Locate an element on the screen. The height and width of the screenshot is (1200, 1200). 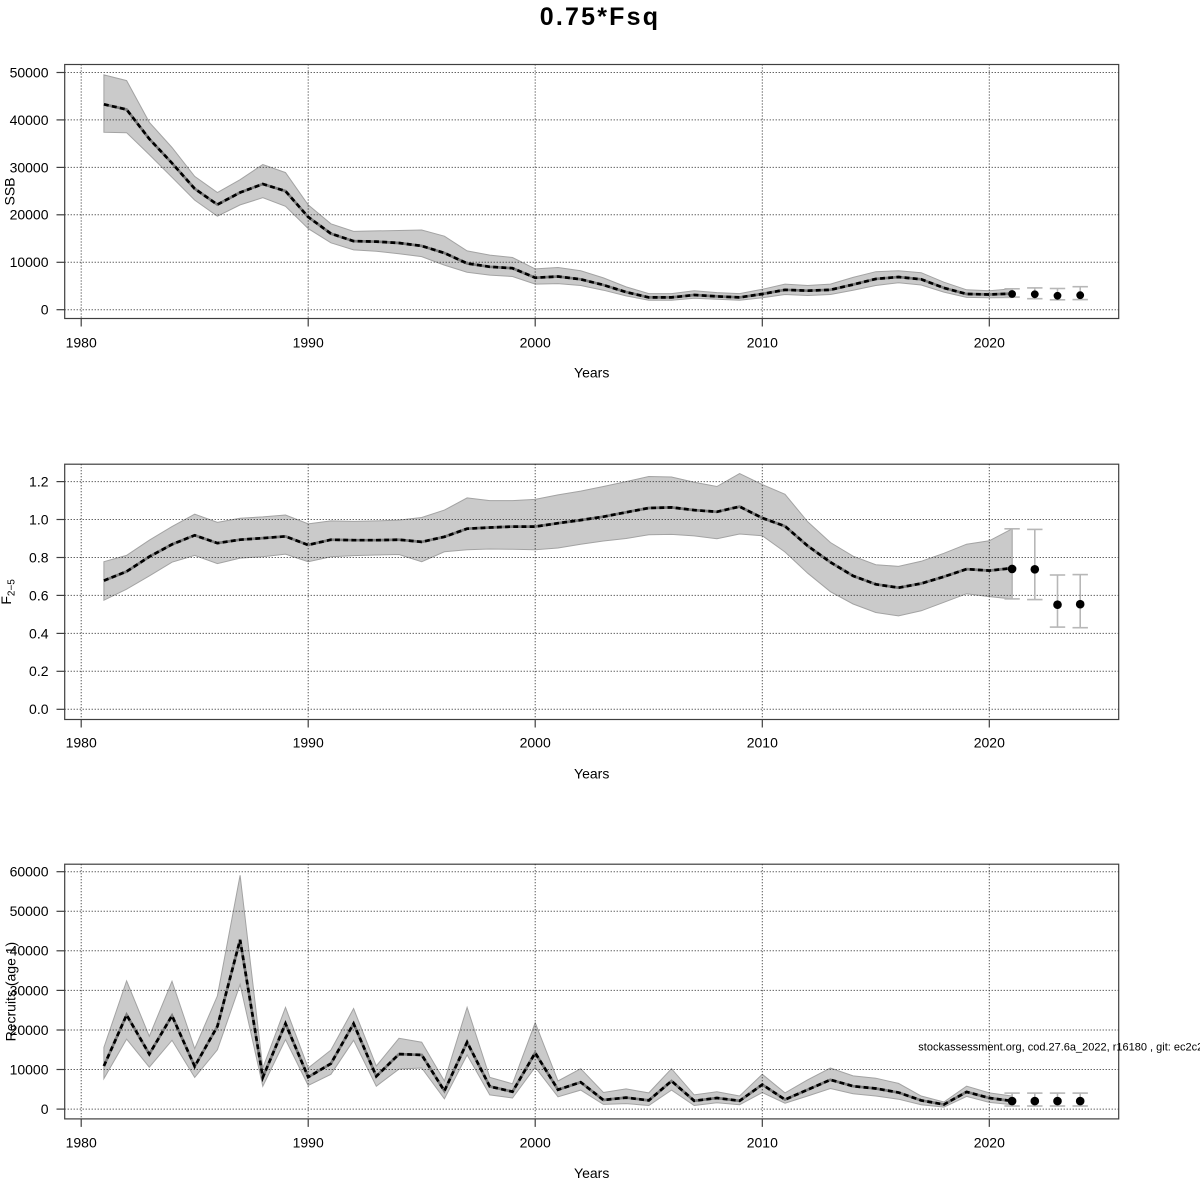
svg-text: Recruits (age 1) is located at coordinates (11, 992).